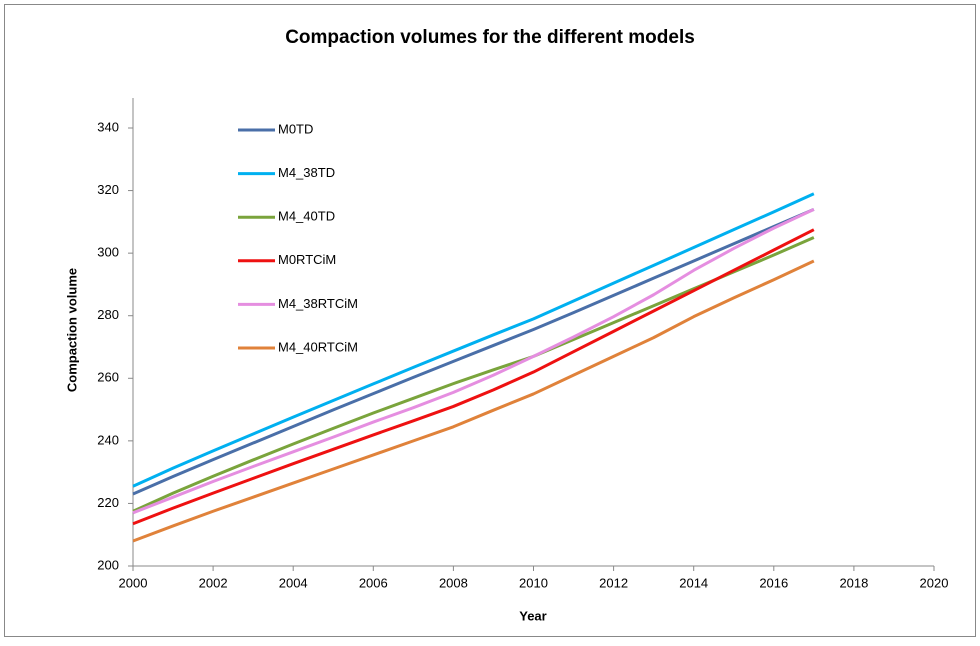  Describe the element at coordinates (533, 582) in the screenshot. I see `x-tick-label: 2010` at that location.